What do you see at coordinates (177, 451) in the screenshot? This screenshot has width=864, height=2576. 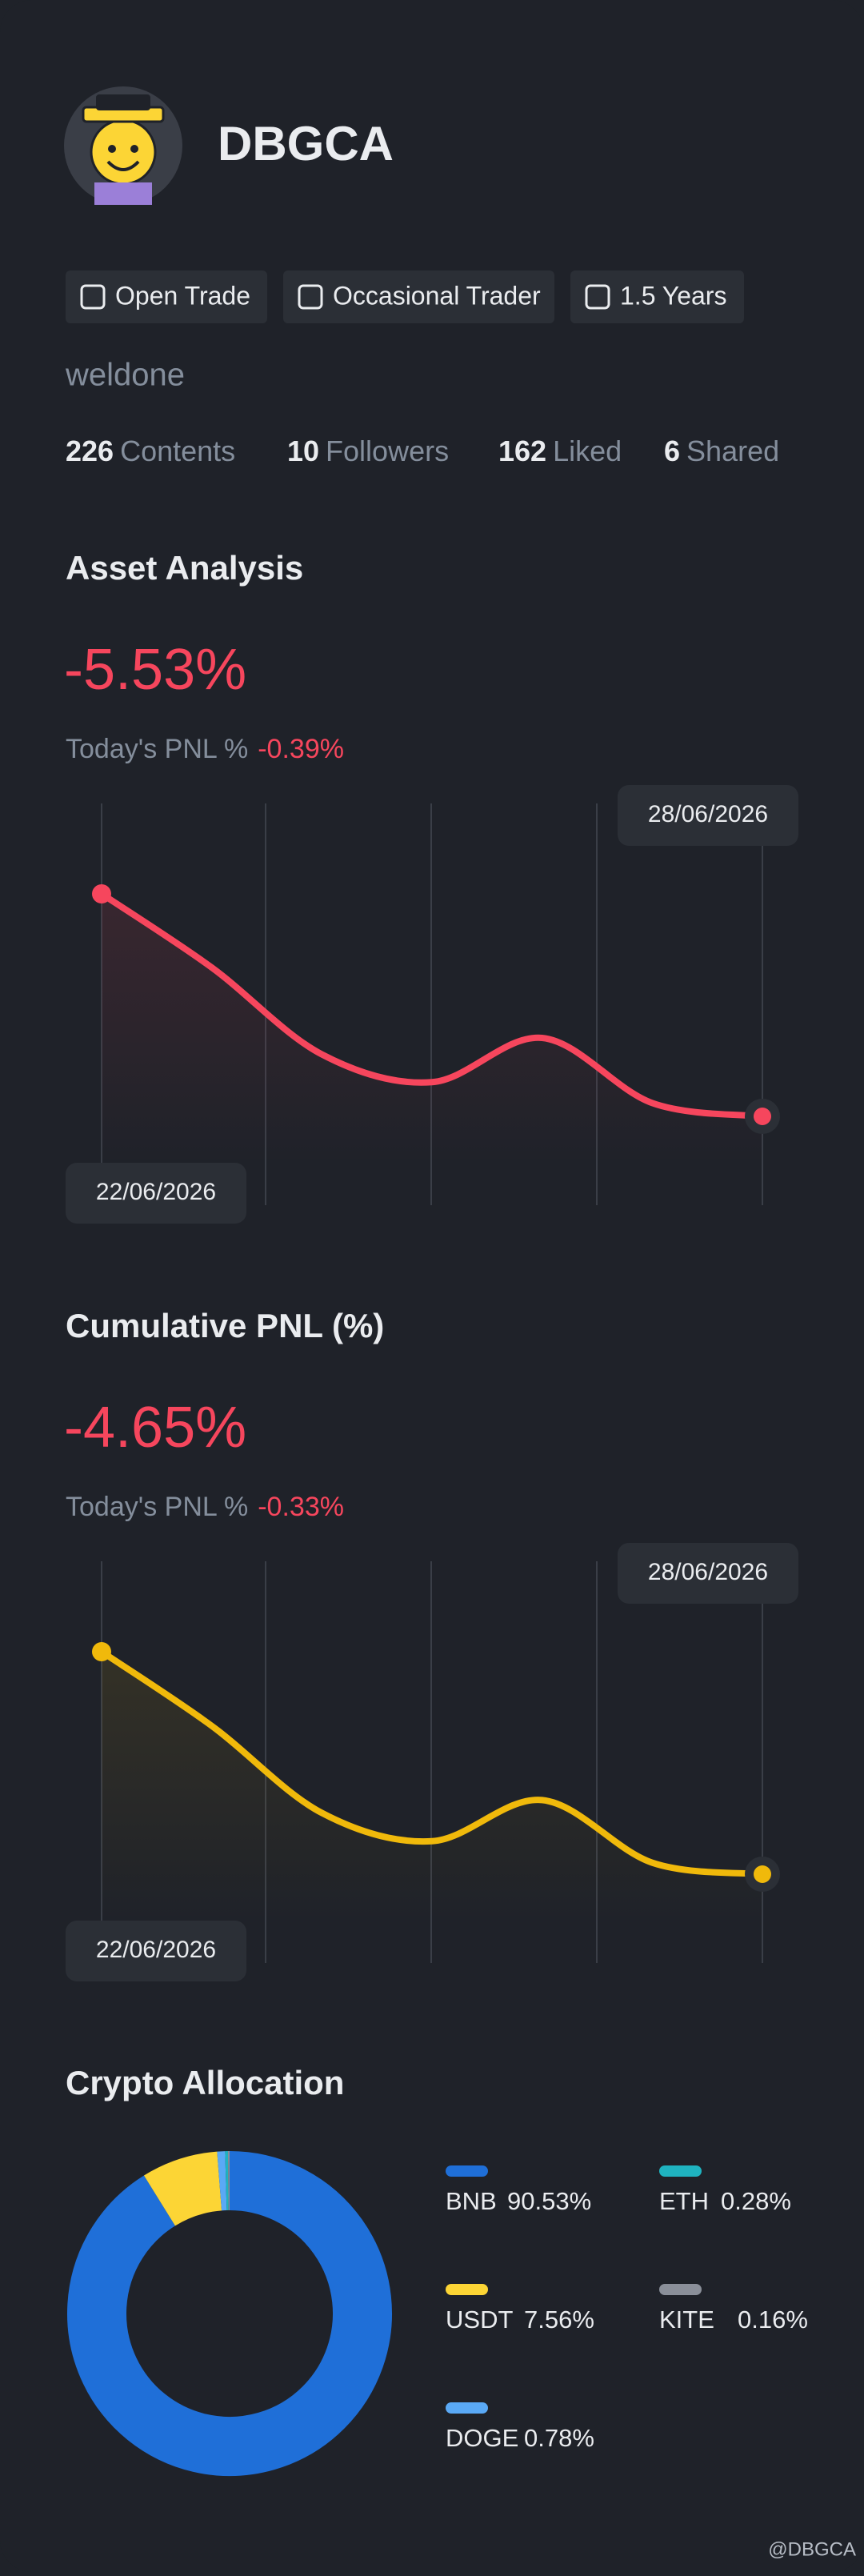 I see `stat-label: Contents` at bounding box center [177, 451].